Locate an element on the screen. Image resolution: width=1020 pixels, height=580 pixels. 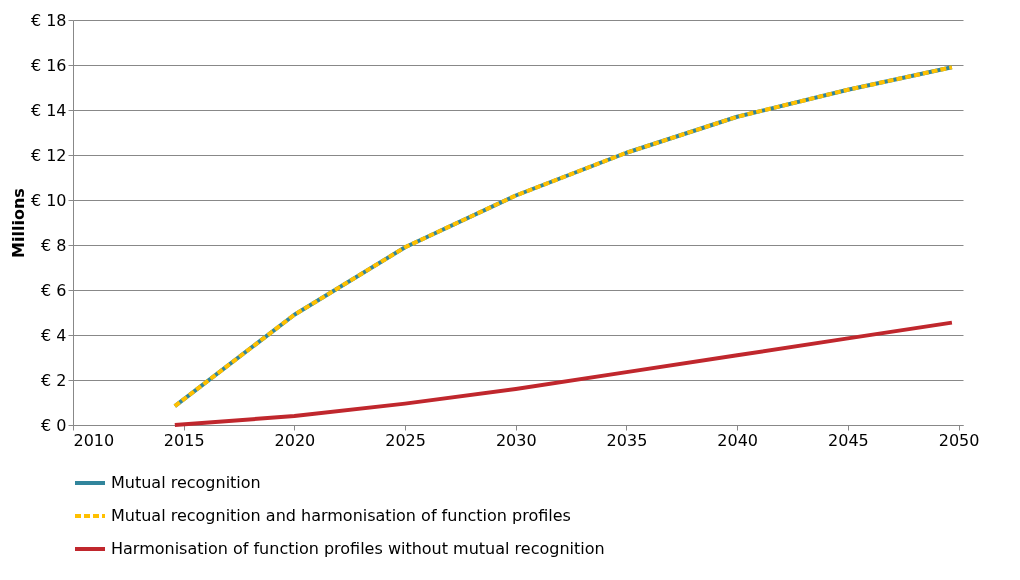
x-tick-label: 2020 is located at coordinates (295, 440).